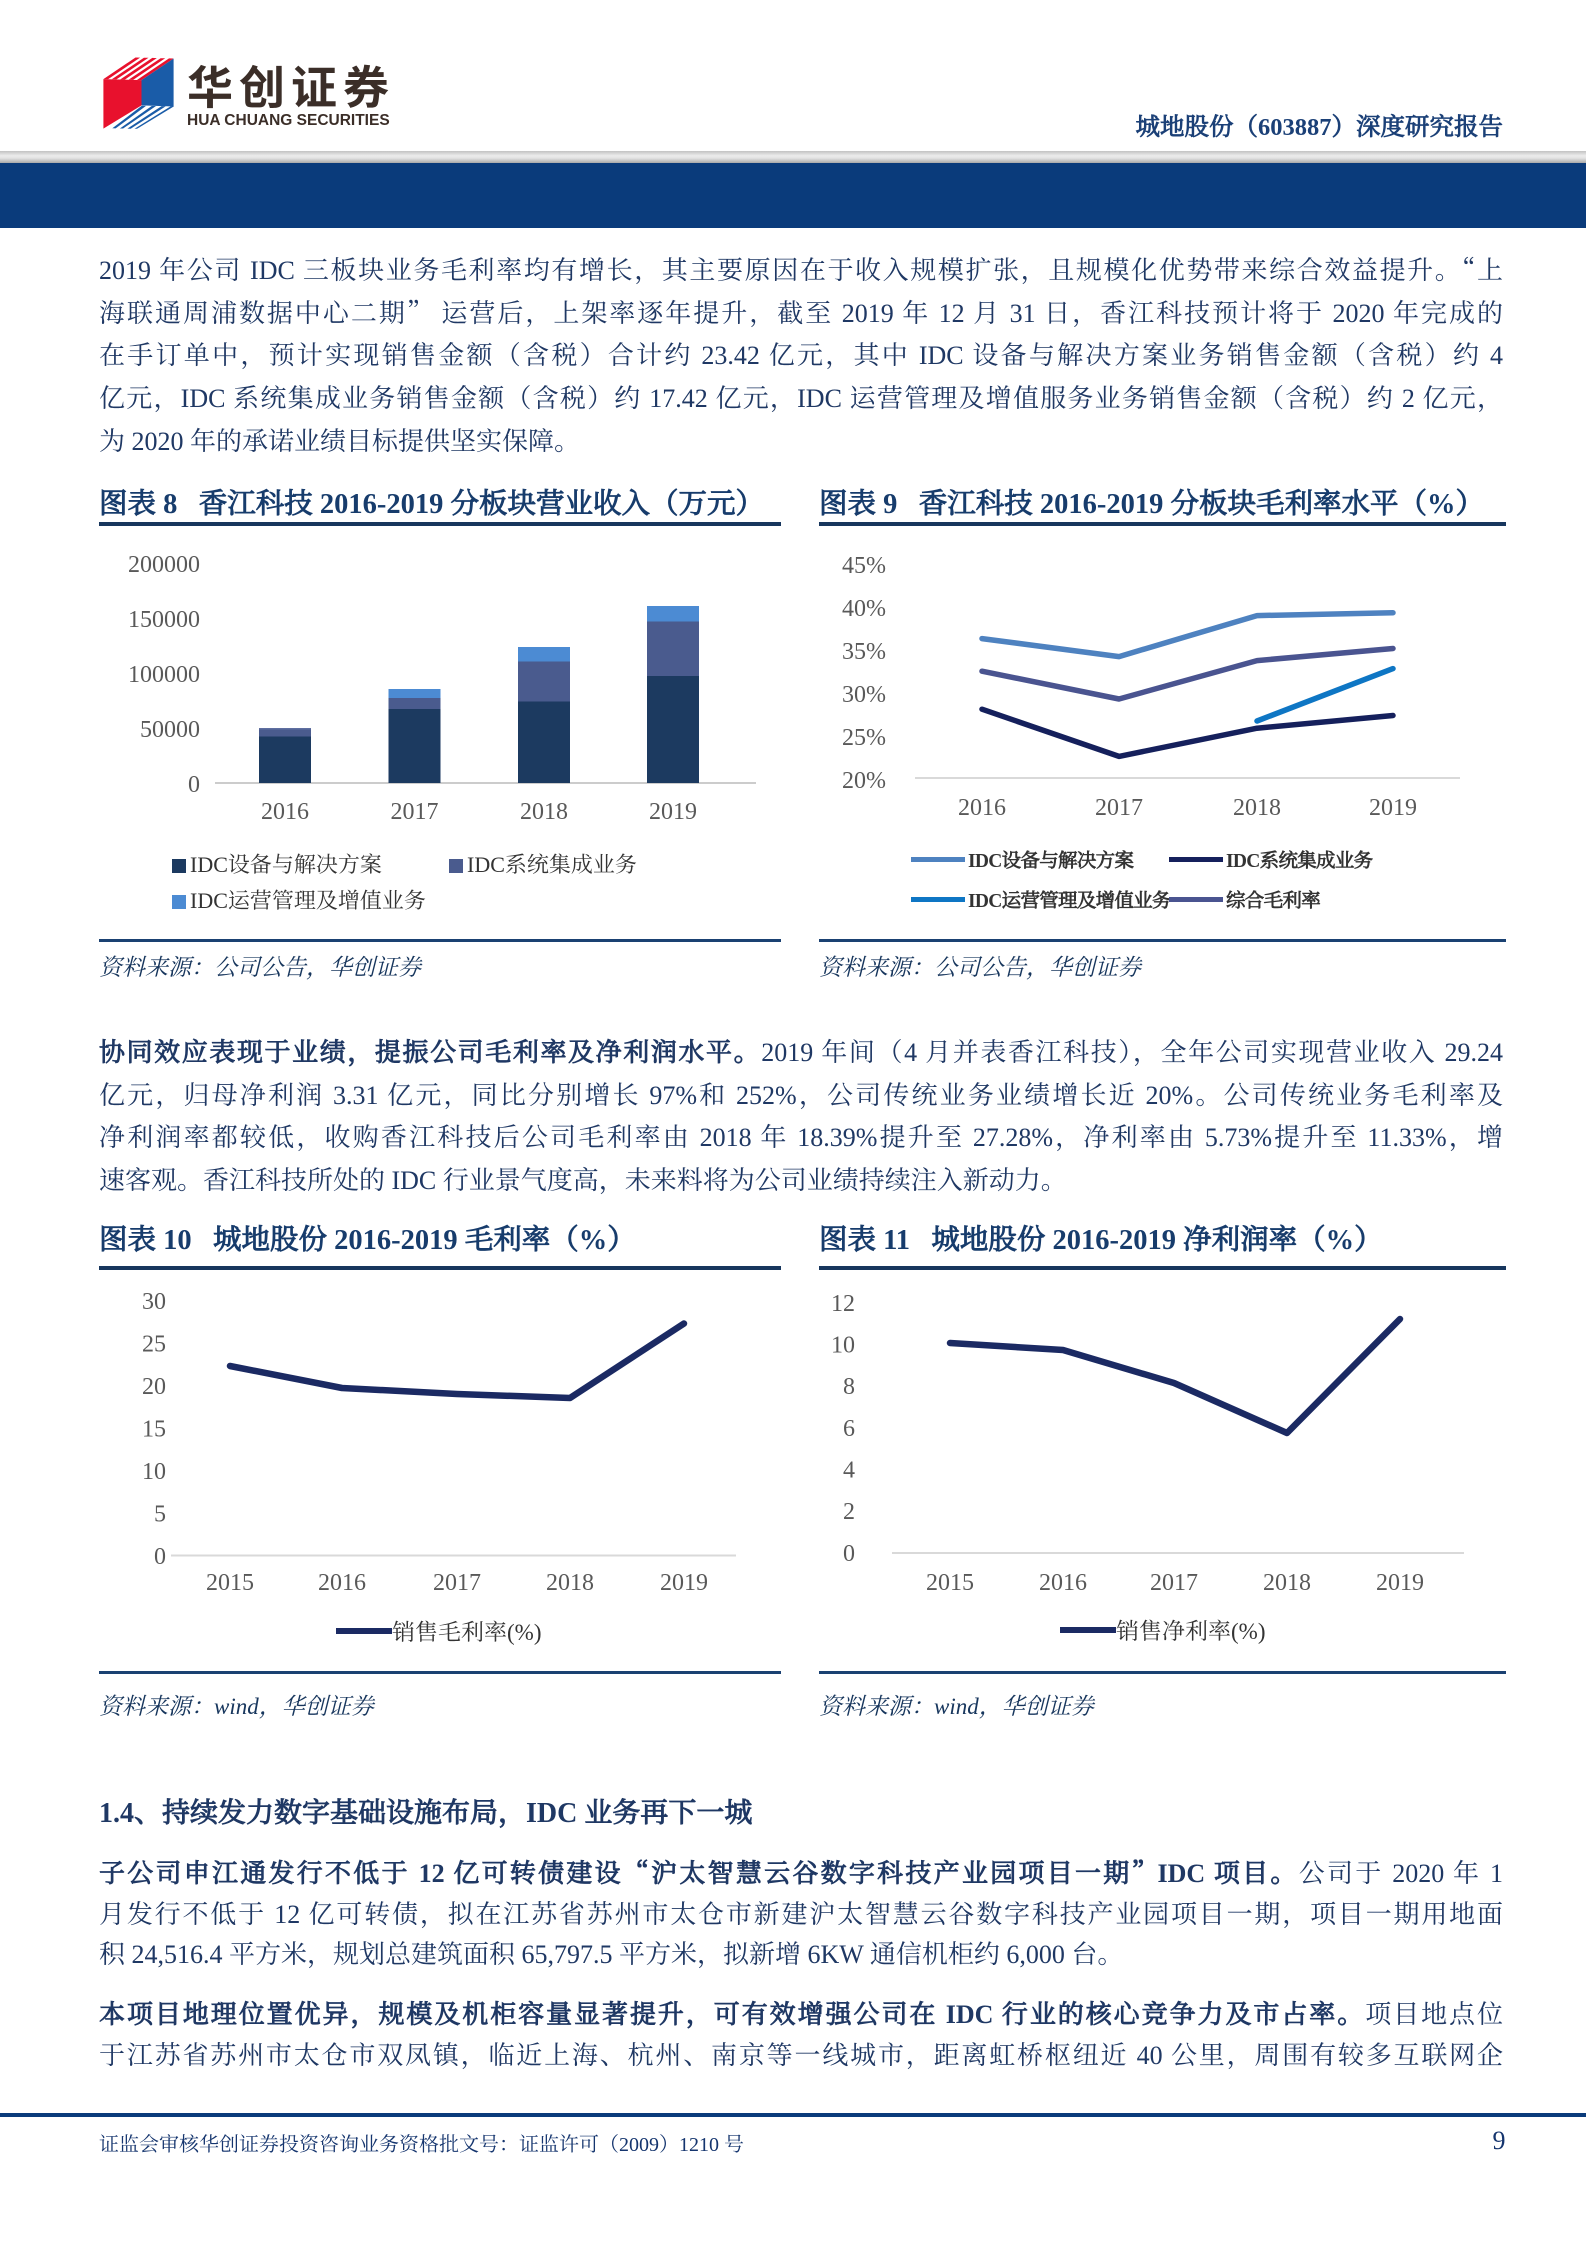 The image size is (1586, 2244). I want to click on svg-text: 2, so click(849, 1512).